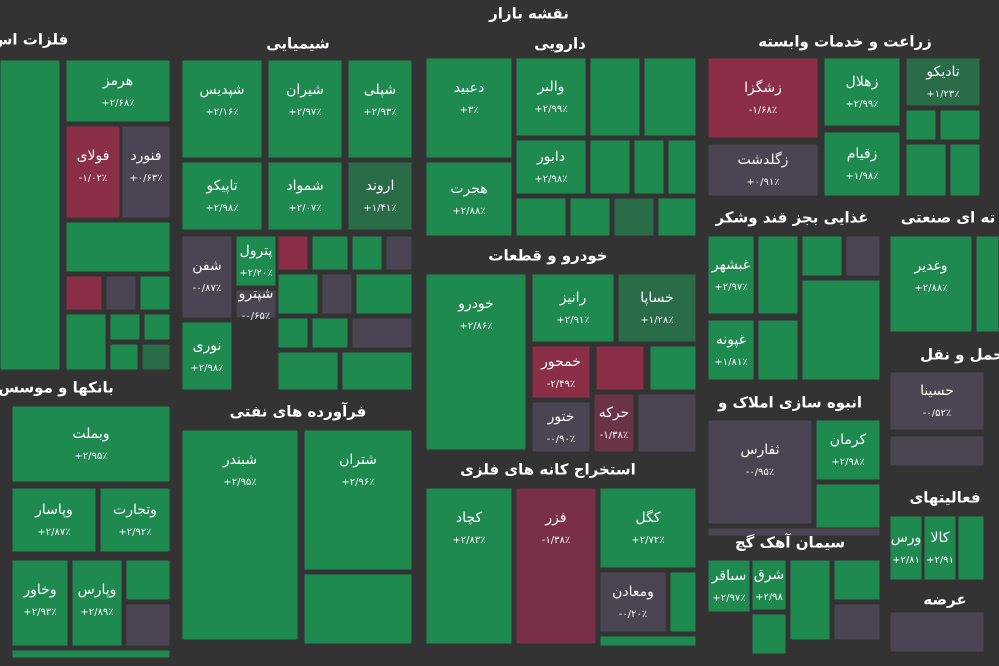  Describe the element at coordinates (763, 110) in the screenshot. I see `tile-change: -۱/۶۸٪` at that location.